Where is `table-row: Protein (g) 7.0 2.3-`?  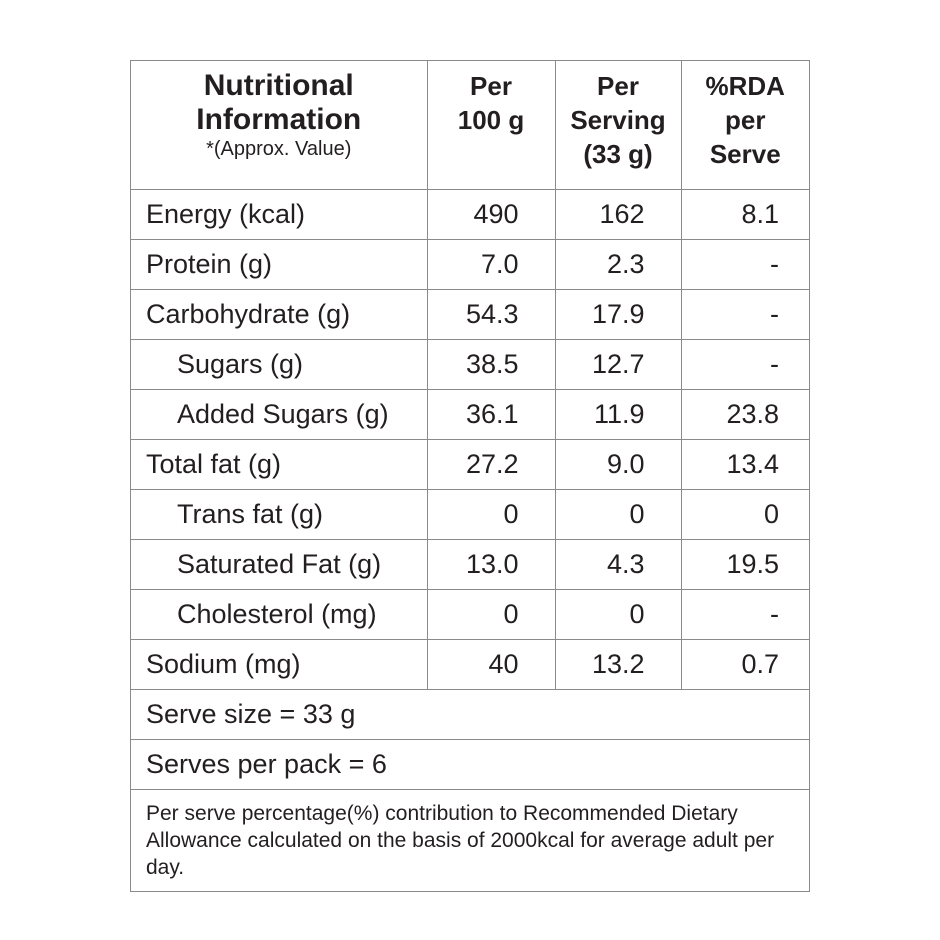 table-row: Protein (g) 7.0 2.3- is located at coordinates (470, 264).